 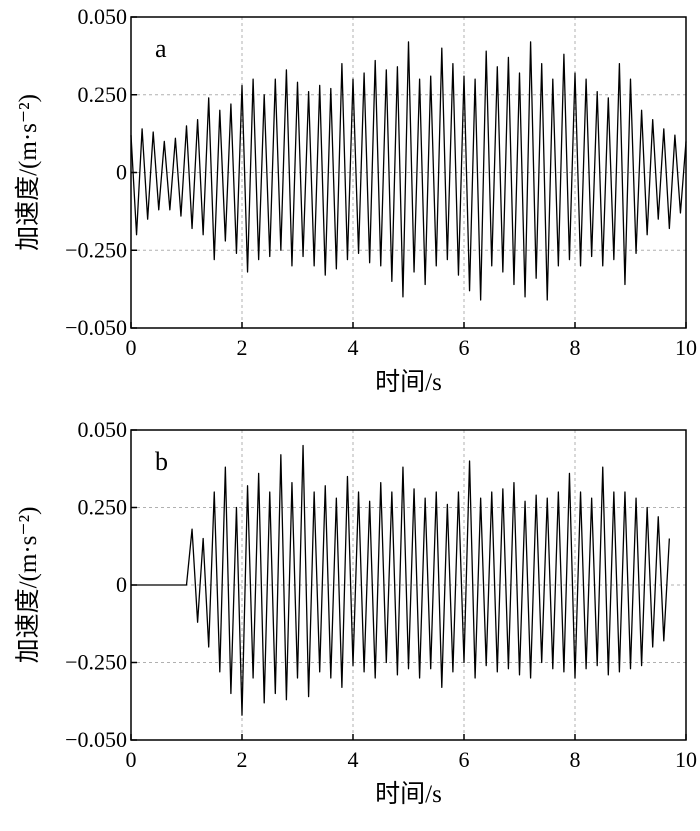 What do you see at coordinates (161, 461) in the screenshot?
I see `panel-label: b` at bounding box center [161, 461].